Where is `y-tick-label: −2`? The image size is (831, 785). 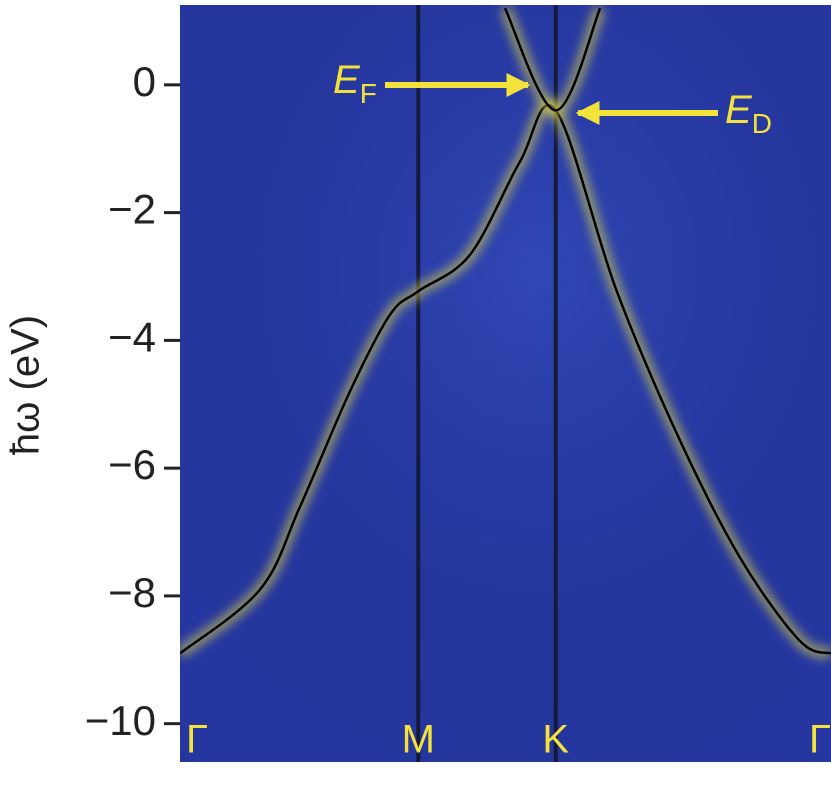
y-tick-label: −2 is located at coordinates (132, 209).